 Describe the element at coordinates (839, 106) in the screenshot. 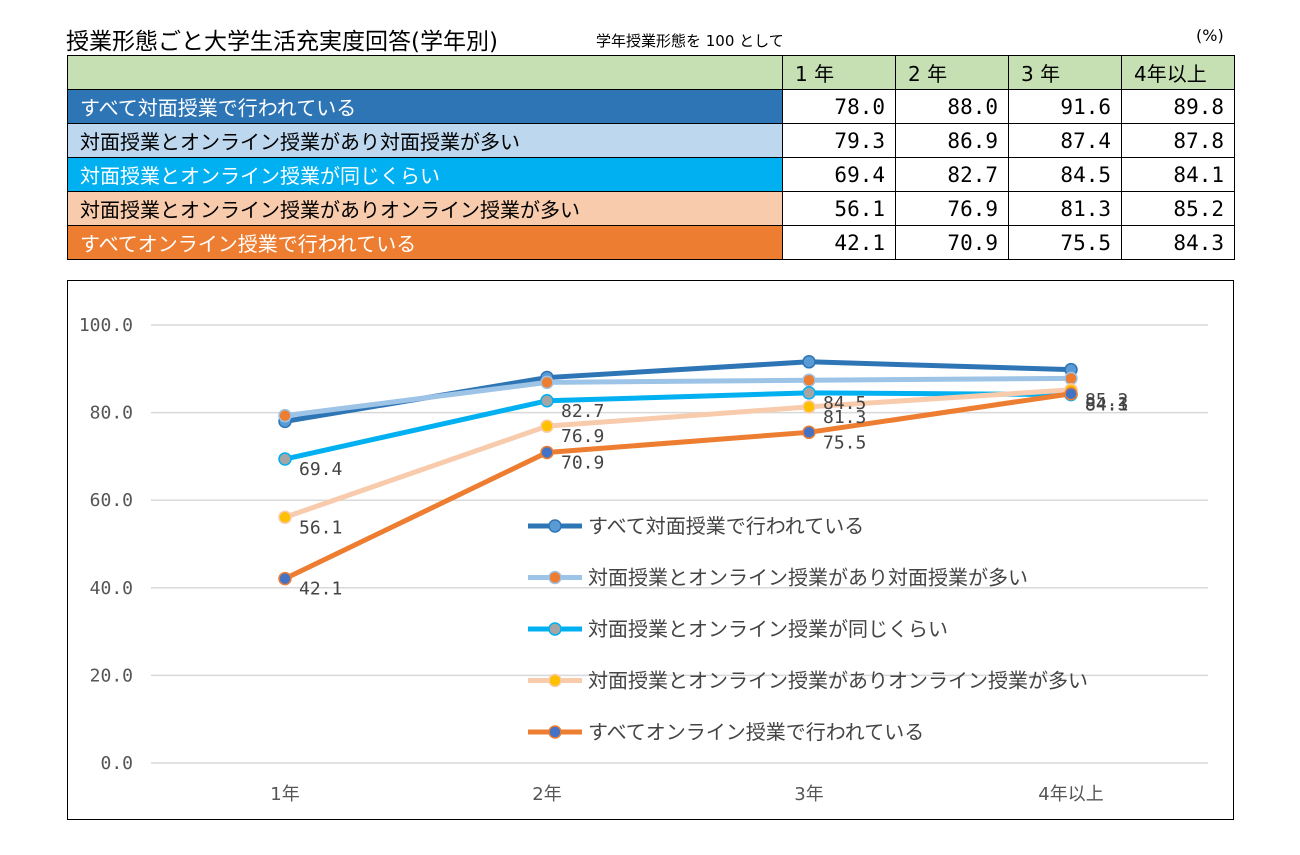

I see `table-cell: 78.0` at that location.